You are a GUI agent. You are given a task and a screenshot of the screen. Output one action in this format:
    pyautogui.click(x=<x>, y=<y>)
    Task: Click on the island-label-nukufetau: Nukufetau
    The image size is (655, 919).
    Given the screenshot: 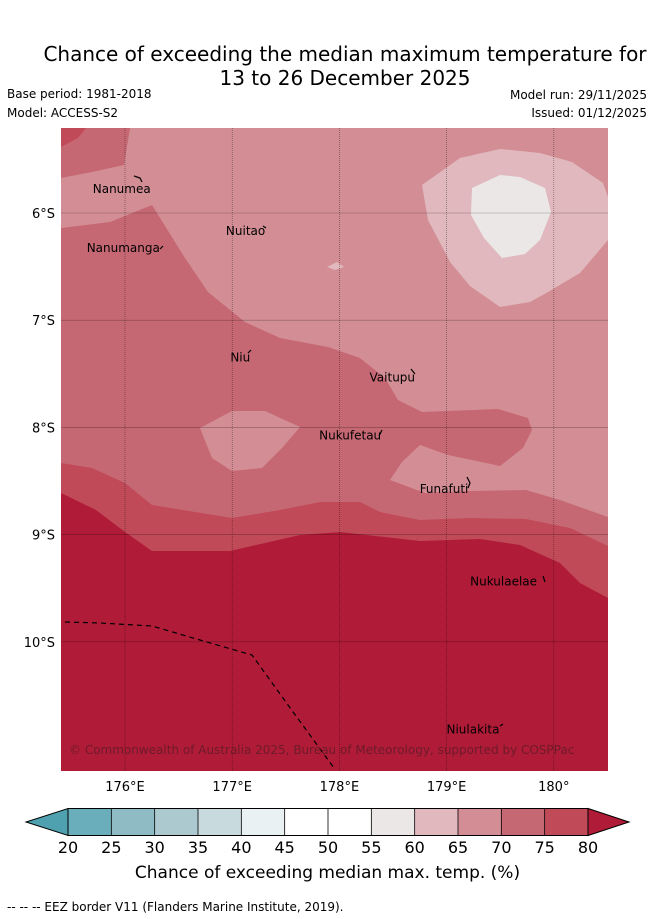 What is the action you would take?
    pyautogui.click(x=350, y=436)
    